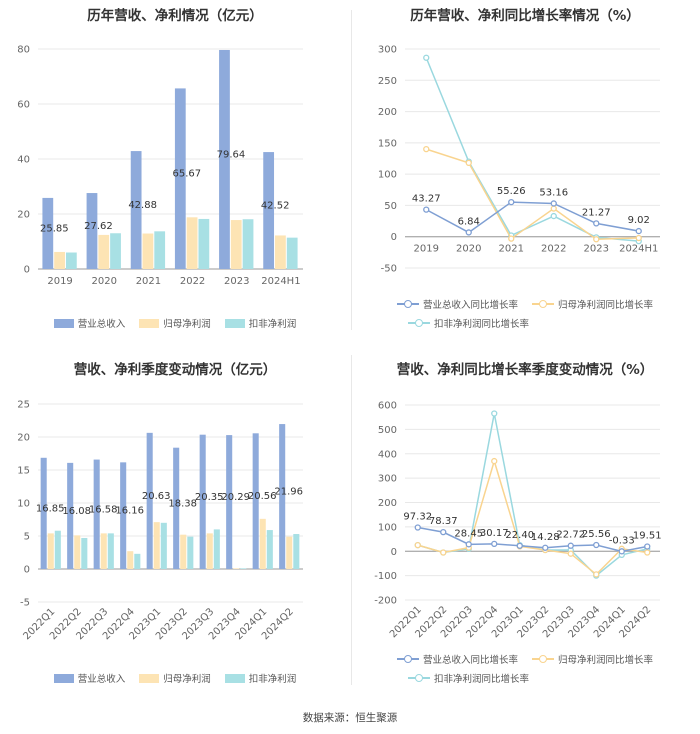  Describe the element at coordinates (457, 659) in the screenshot. I see `legend-q-revenue-growth: 营业总收入同比增长率` at that location.